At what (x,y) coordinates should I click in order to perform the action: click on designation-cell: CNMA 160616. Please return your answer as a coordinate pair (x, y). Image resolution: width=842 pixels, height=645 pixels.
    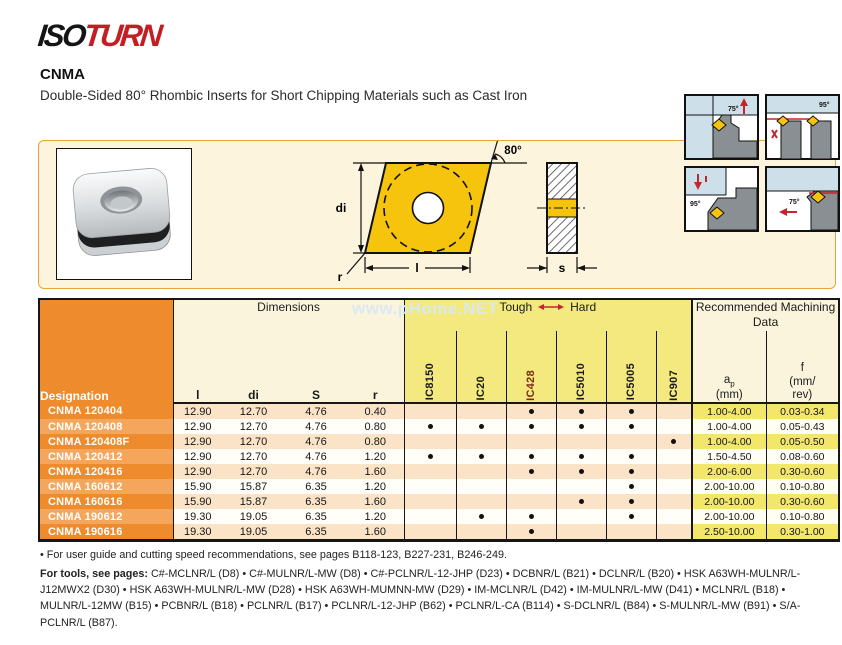
    Looking at the image, I should click on (106, 501).